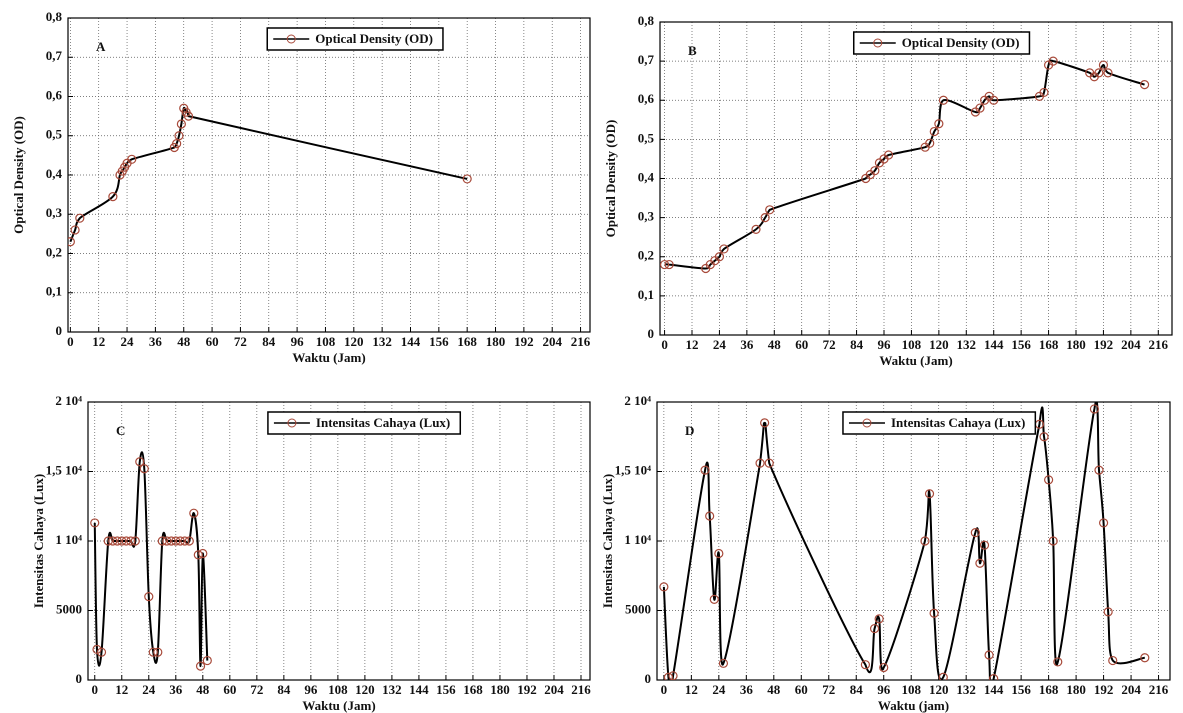 This screenshot has height=713, width=1183. Describe the element at coordinates (338, 705) in the screenshot. I see `x-axis-label: Waktu (Jam)` at that location.